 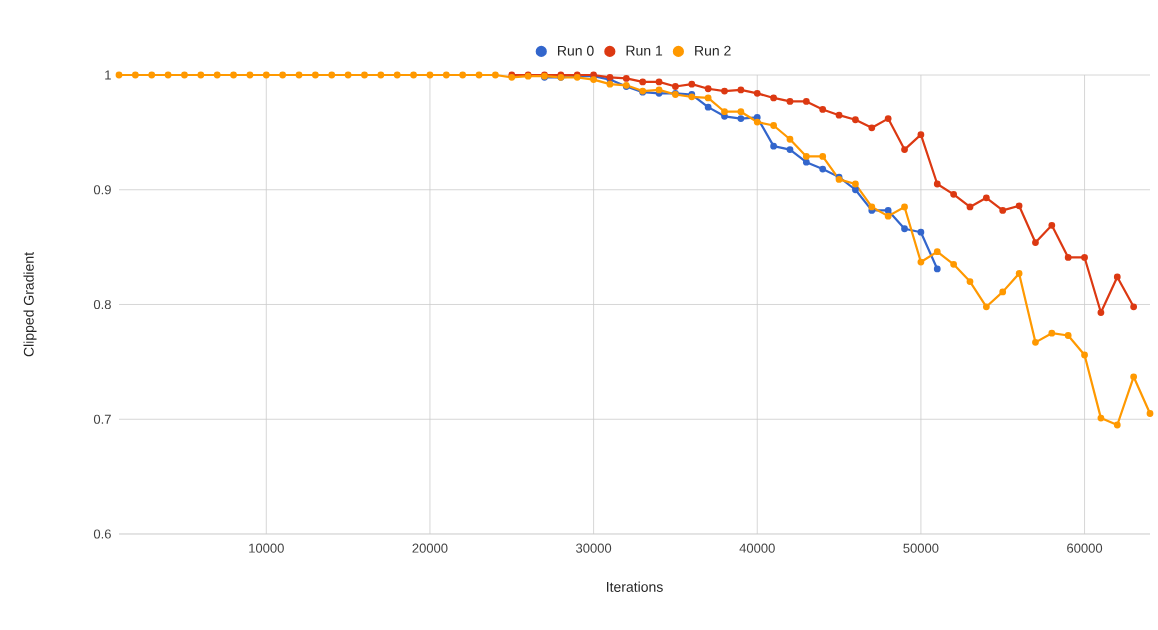 I want to click on x-tick-label: 60000, so click(x=1085, y=548).